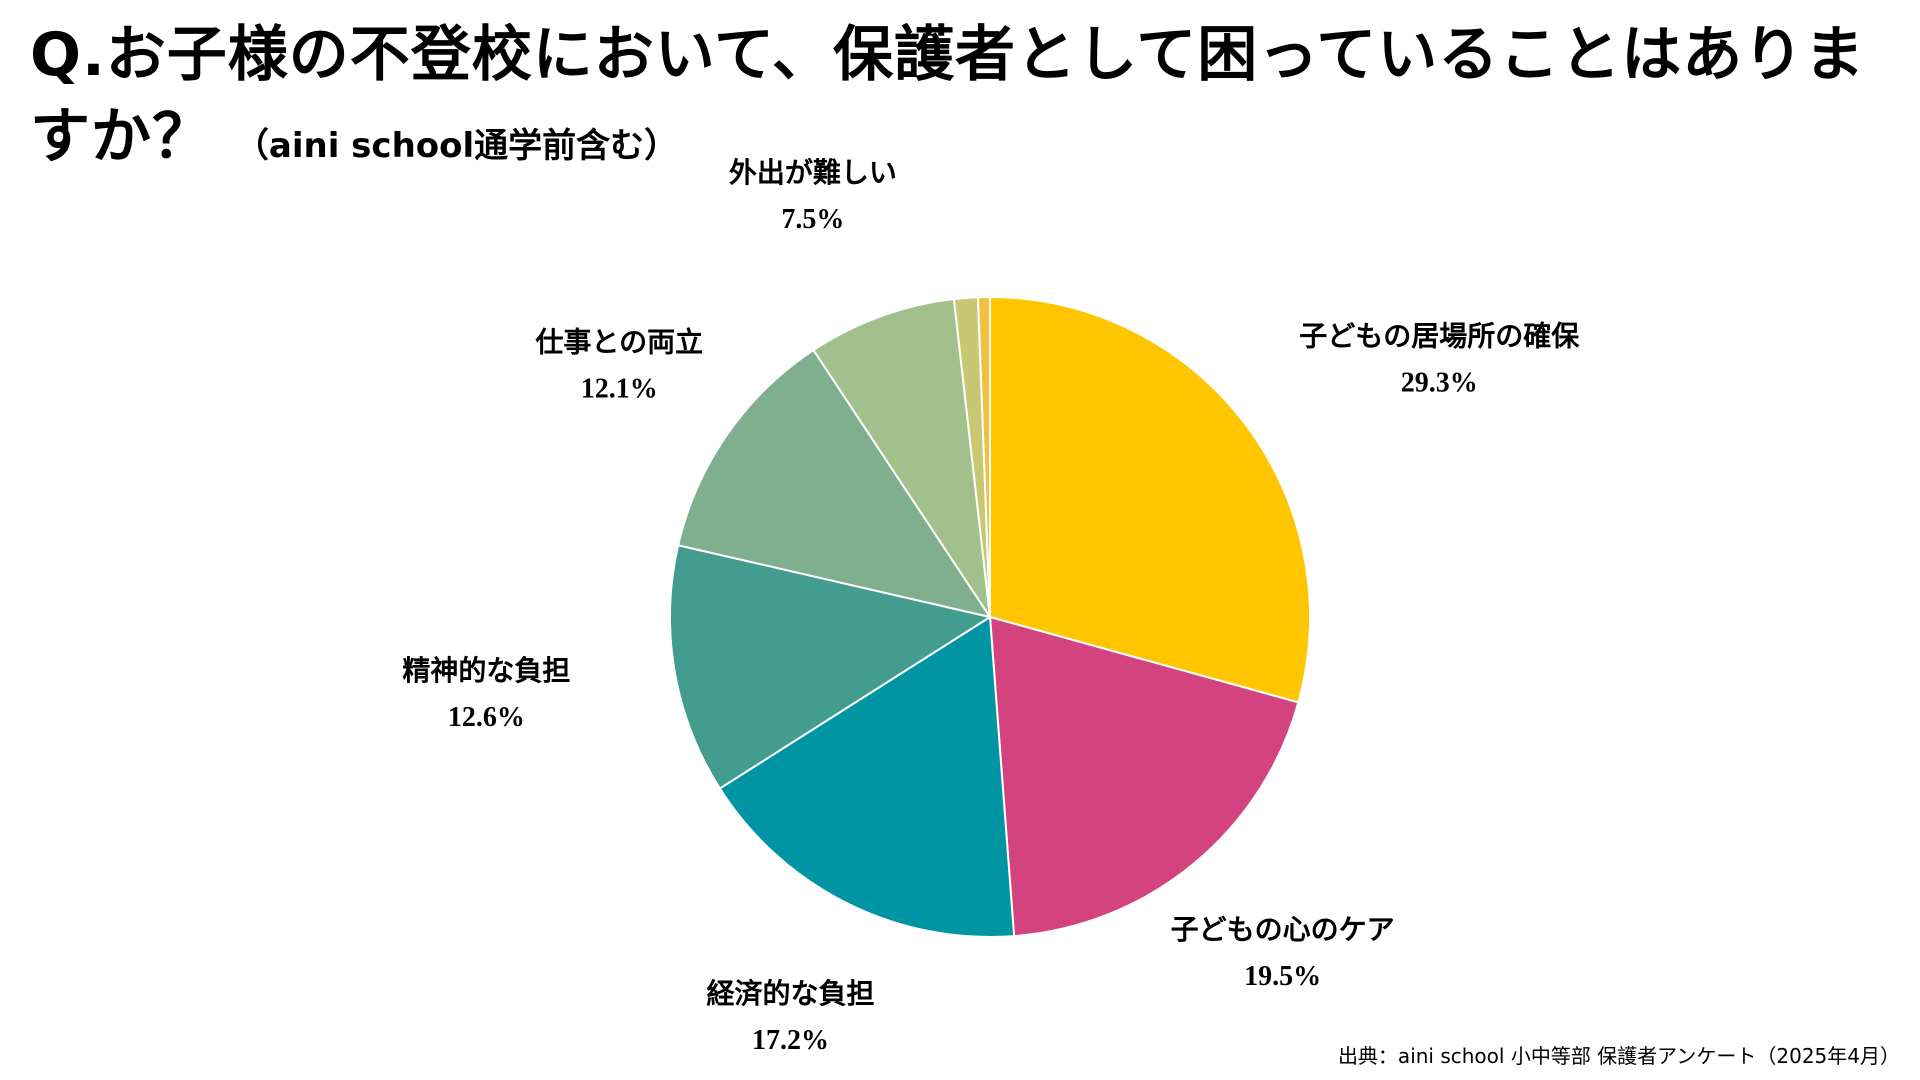 This screenshot has width=1920, height=1080. What do you see at coordinates (812, 219) in the screenshot?
I see `slice-value-6: 7.5%` at bounding box center [812, 219].